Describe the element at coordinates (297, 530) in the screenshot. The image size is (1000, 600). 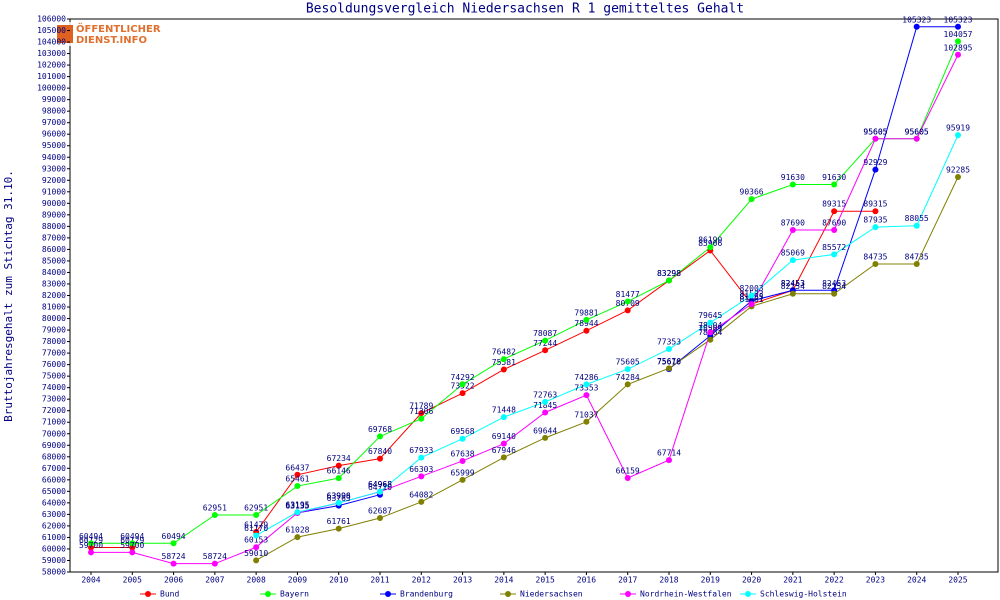
I see `value-label: 61028` at that location.